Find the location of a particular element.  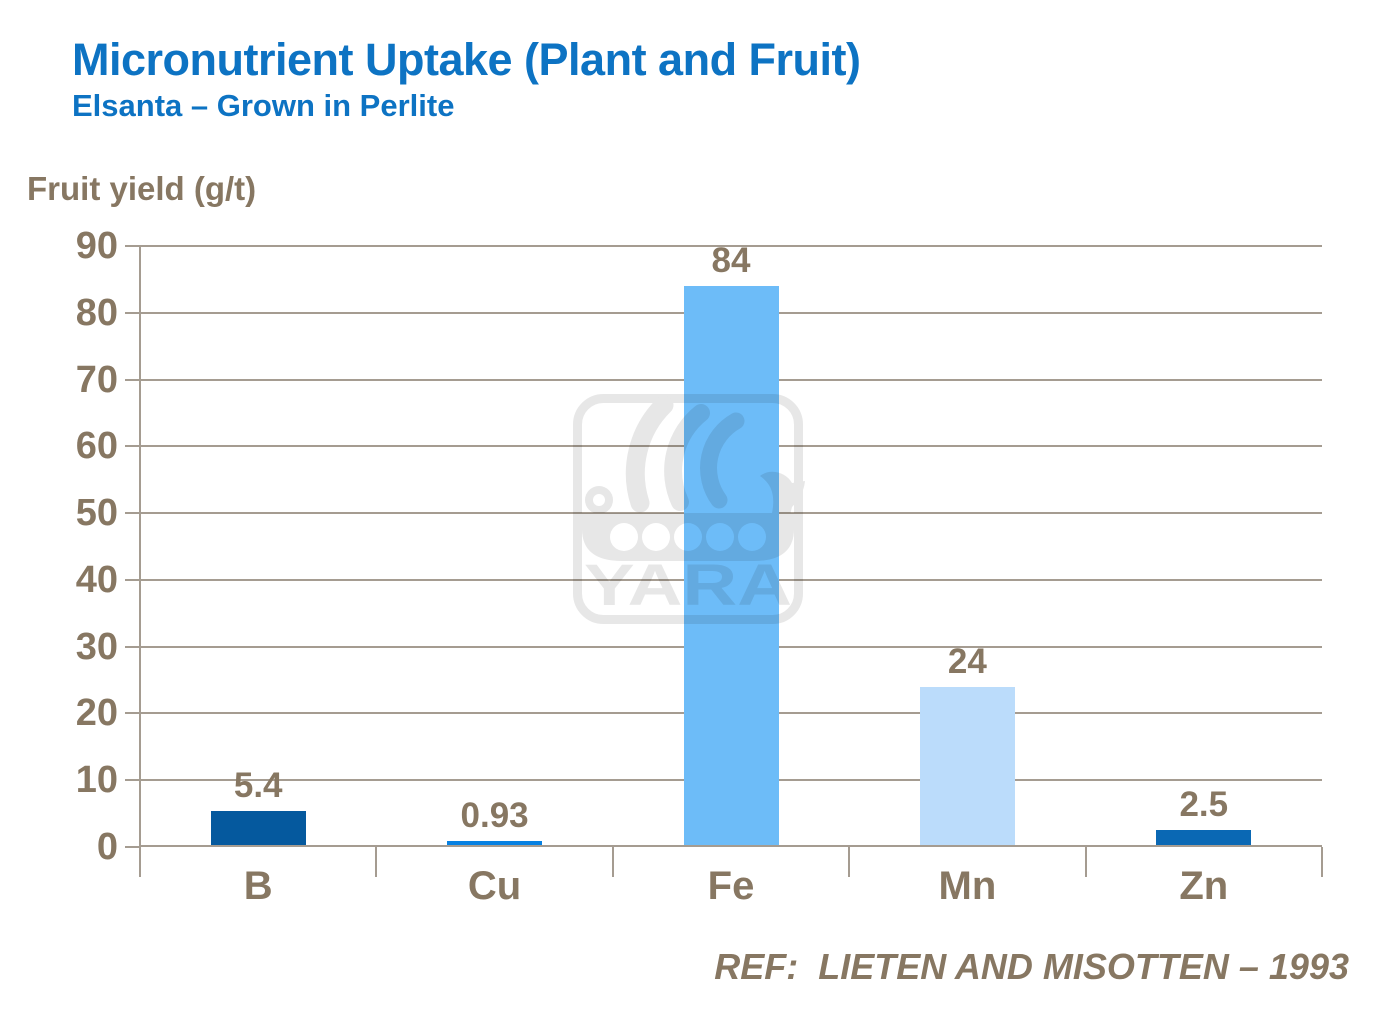

x-axis-line is located at coordinates (731, 846).